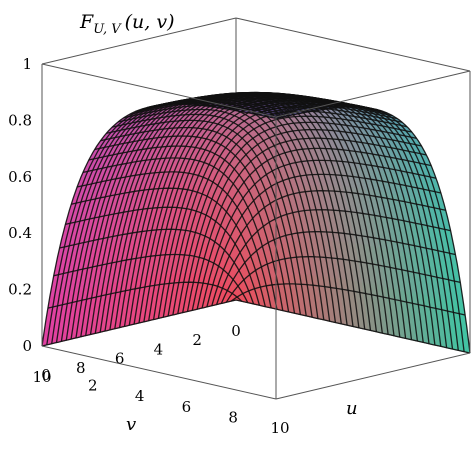 The height and width of the screenshot is (455, 474). I want to click on z-tick-label: 0.8, so click(20, 120).